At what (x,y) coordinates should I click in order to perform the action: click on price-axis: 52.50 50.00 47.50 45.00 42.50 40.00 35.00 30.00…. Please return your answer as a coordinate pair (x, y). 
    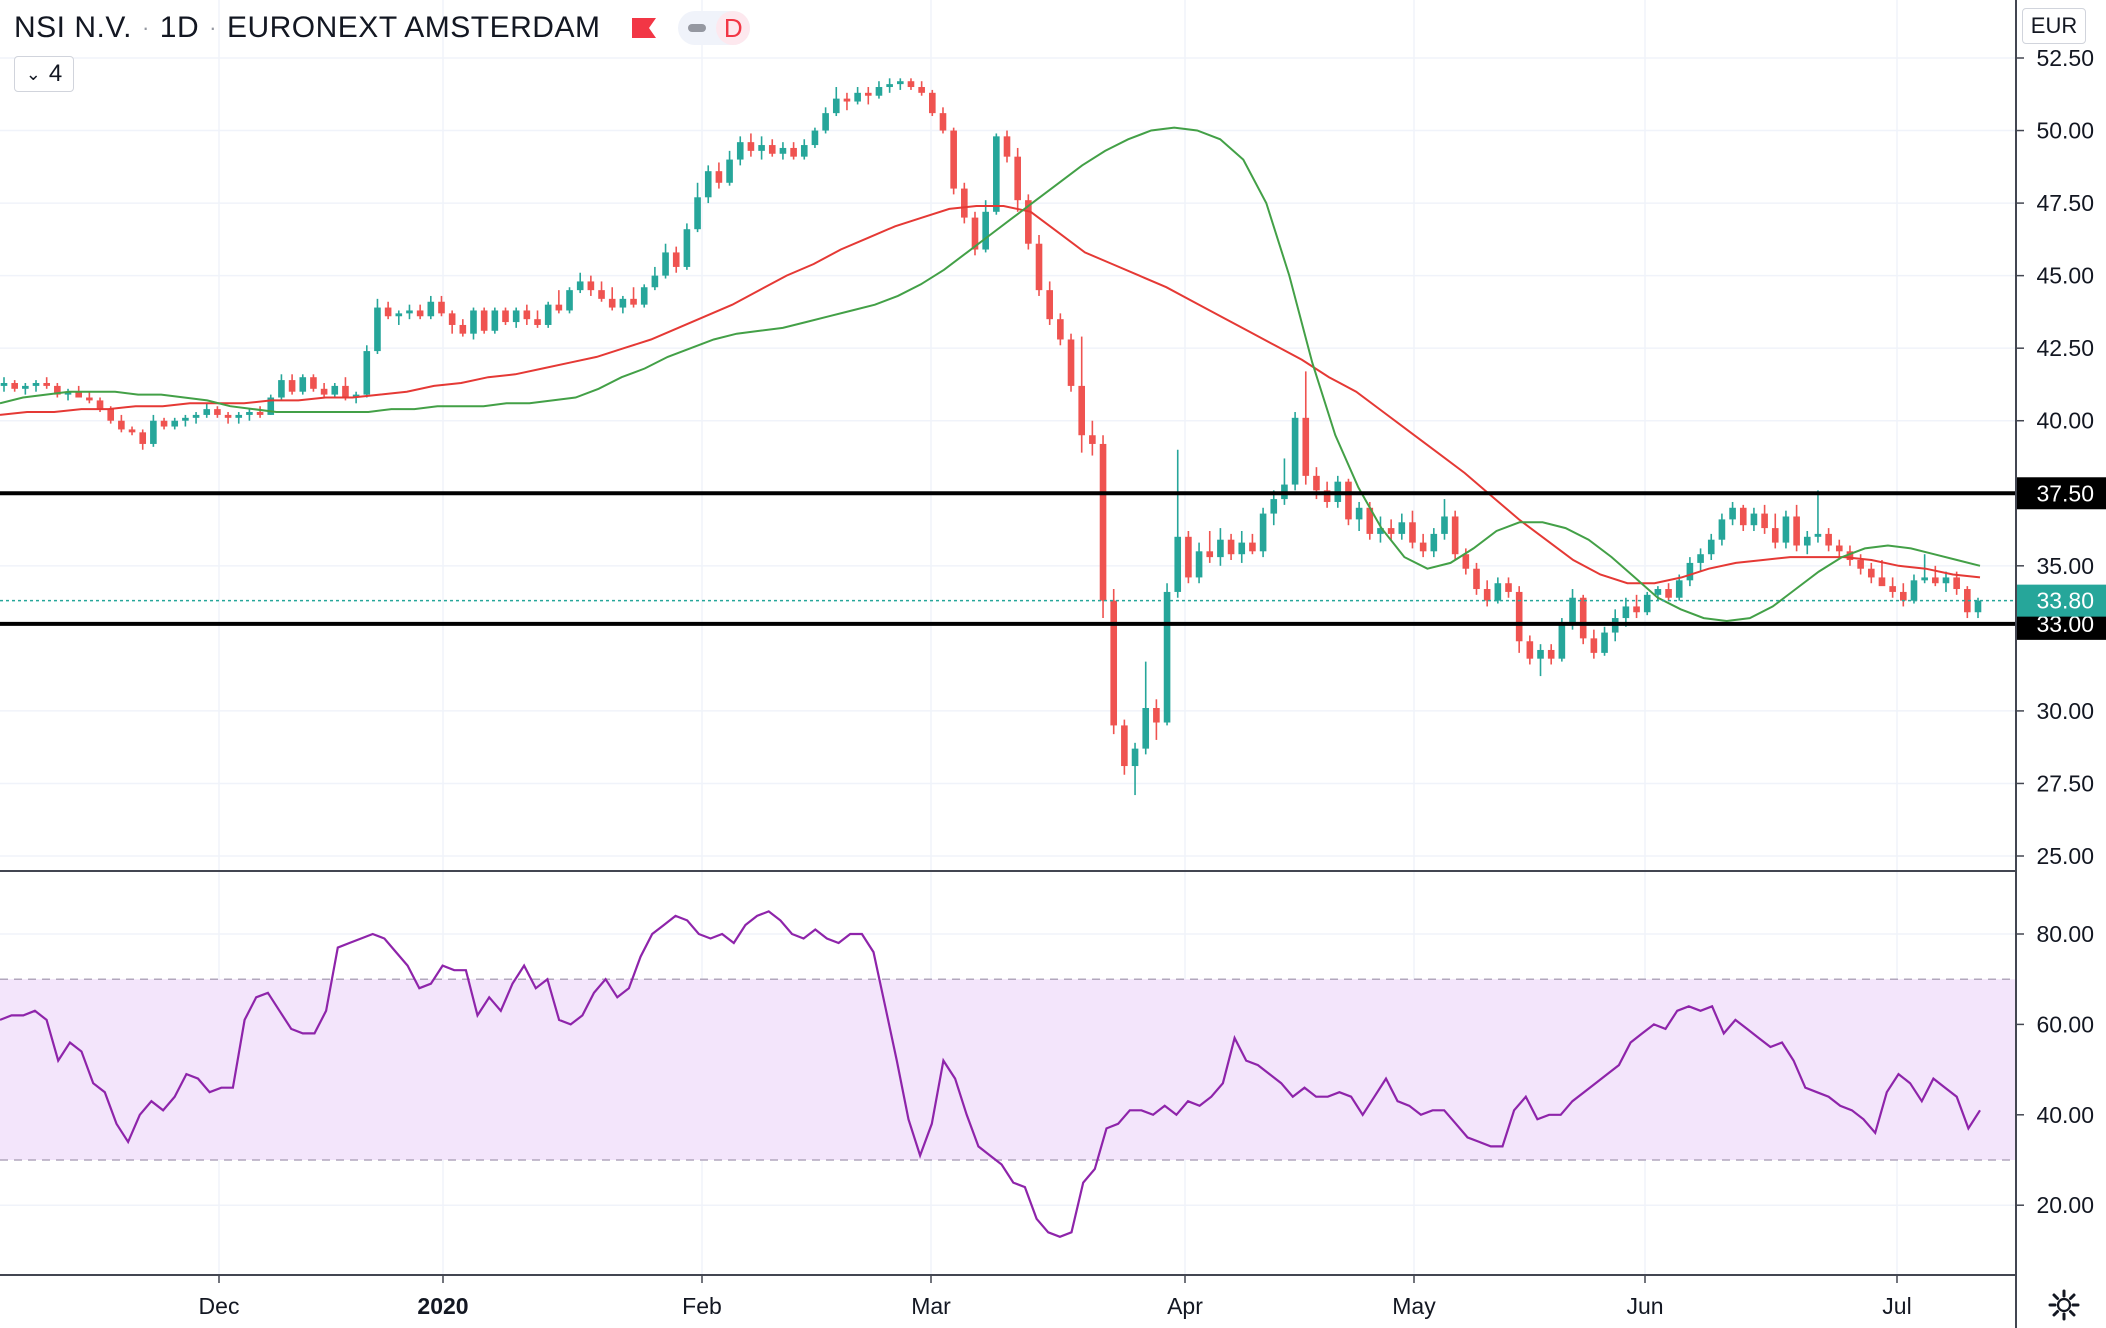
    Looking at the image, I should click on (2055, 457).